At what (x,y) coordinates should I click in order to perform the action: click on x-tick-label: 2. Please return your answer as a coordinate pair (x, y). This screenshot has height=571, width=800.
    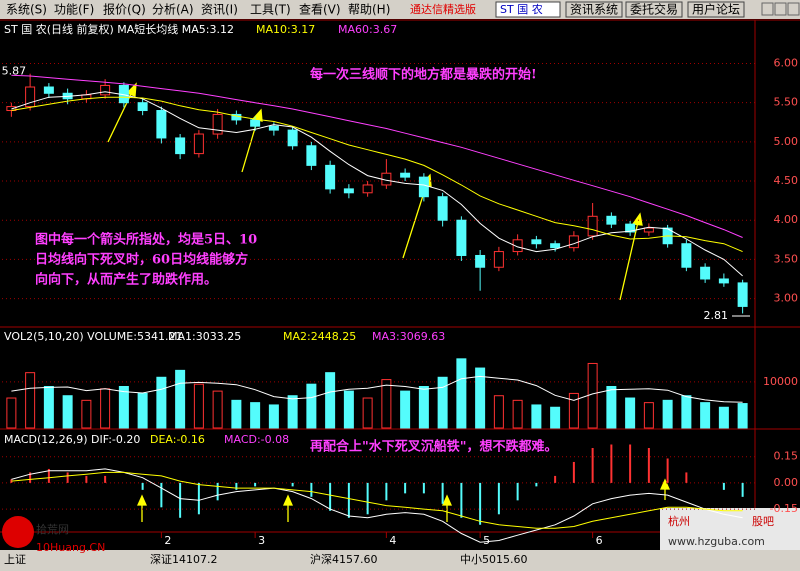
    Looking at the image, I should click on (167, 540).